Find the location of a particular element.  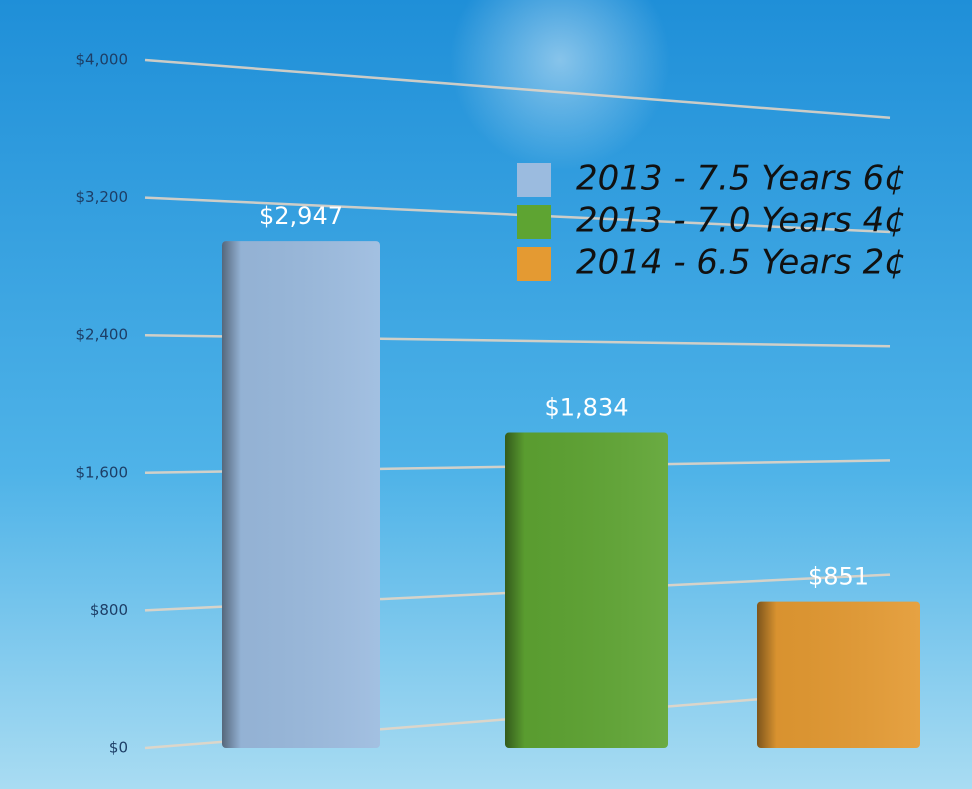

grid-line is located at coordinates (517, 89).